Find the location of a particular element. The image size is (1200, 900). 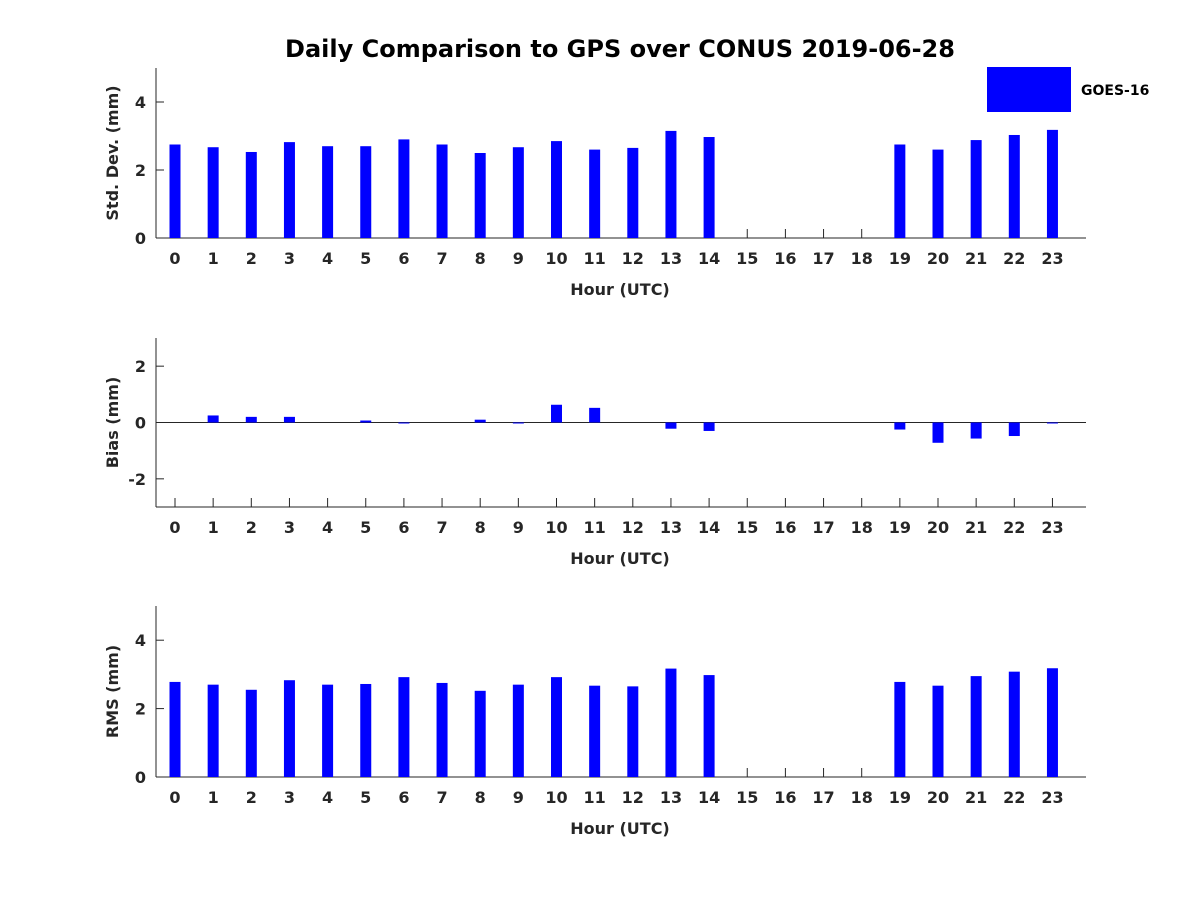

bias-x-tick-label: 23 is located at coordinates (1052, 527).